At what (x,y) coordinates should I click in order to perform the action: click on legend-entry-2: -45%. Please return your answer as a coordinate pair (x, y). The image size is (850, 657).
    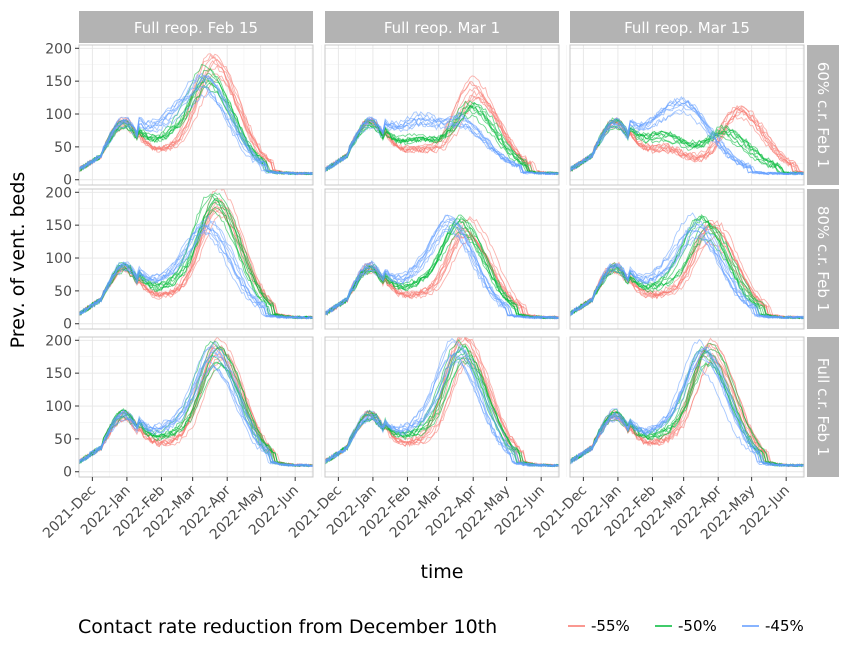
    Looking at the image, I should click on (773, 626).